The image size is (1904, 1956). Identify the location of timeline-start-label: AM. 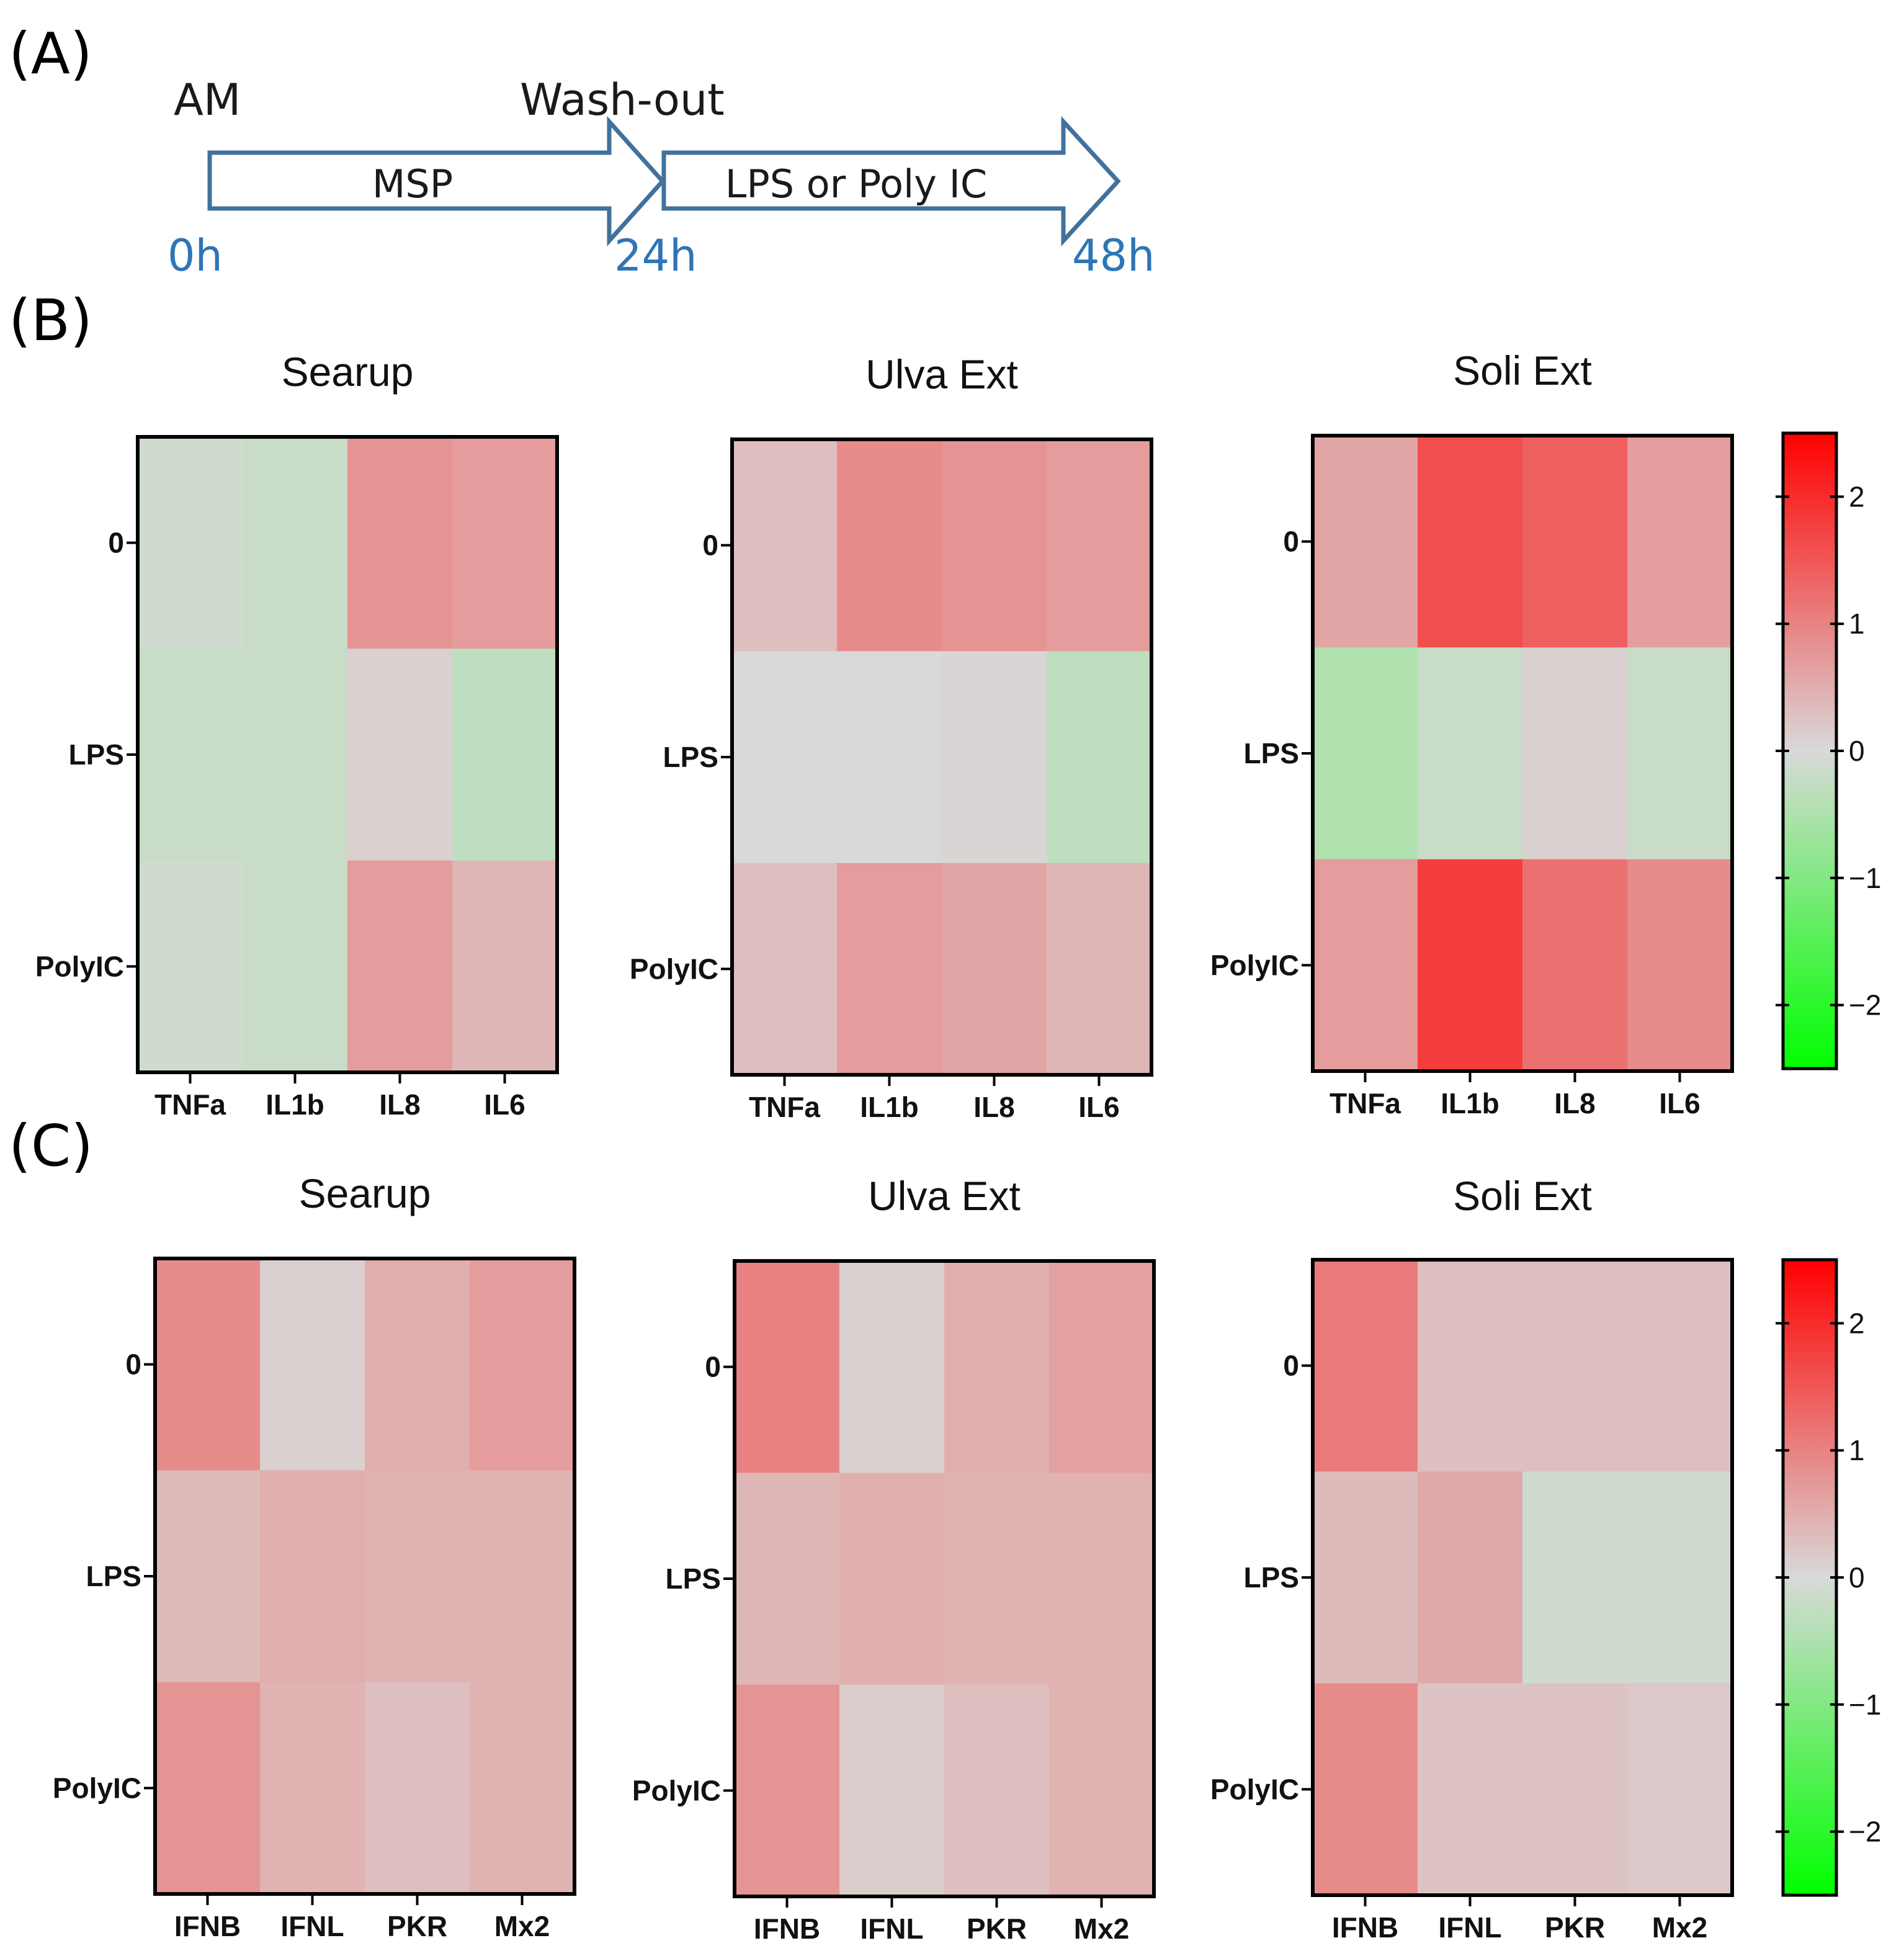
(207, 99).